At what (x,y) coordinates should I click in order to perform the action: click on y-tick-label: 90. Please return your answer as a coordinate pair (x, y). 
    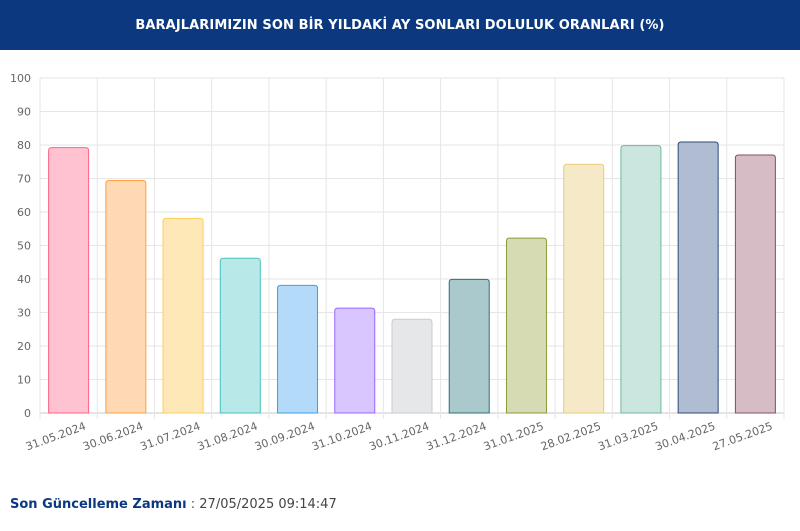
    Looking at the image, I should click on (24, 112).